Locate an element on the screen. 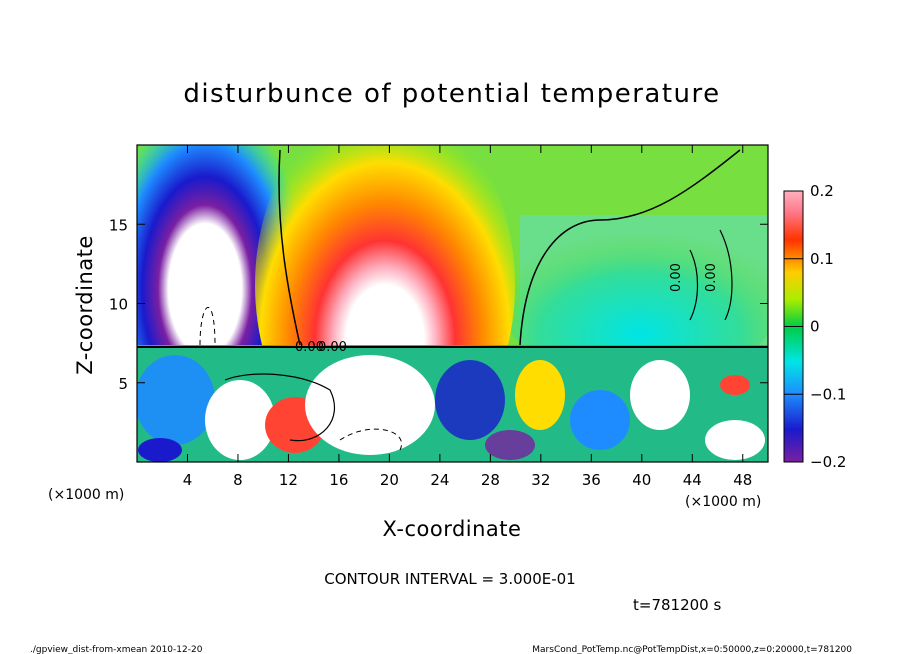  x-tick-label: 8 is located at coordinates (238, 480).